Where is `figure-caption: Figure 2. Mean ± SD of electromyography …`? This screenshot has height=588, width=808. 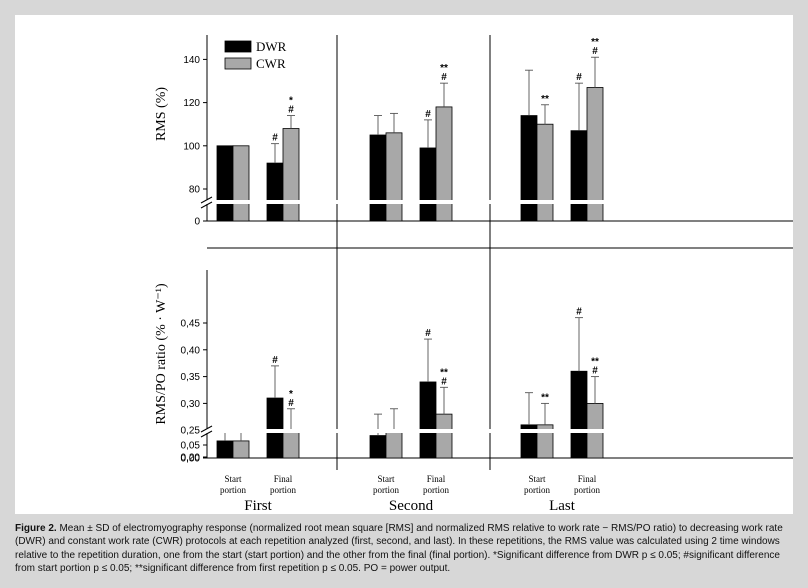
figure-caption: Figure 2. Mean ± SD of electromyography … is located at coordinates (407, 549).